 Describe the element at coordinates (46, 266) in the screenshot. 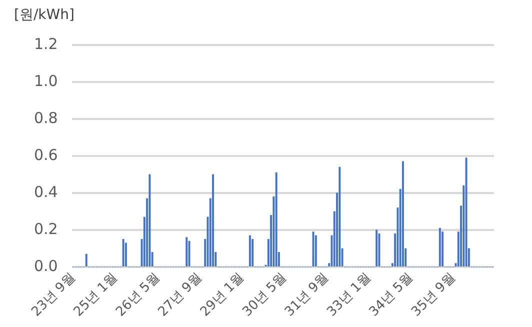

I see `y-tick-label: 0.0` at that location.